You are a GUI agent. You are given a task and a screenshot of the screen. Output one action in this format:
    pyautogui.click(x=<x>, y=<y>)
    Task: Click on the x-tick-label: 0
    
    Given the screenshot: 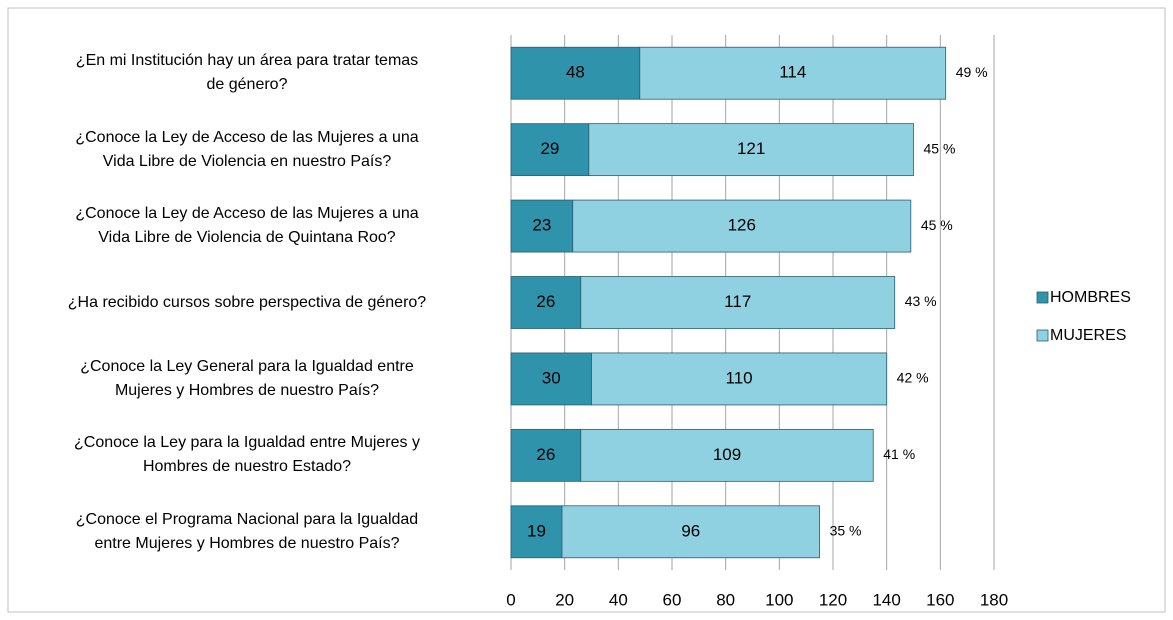 What is the action you would take?
    pyautogui.click(x=510, y=599)
    